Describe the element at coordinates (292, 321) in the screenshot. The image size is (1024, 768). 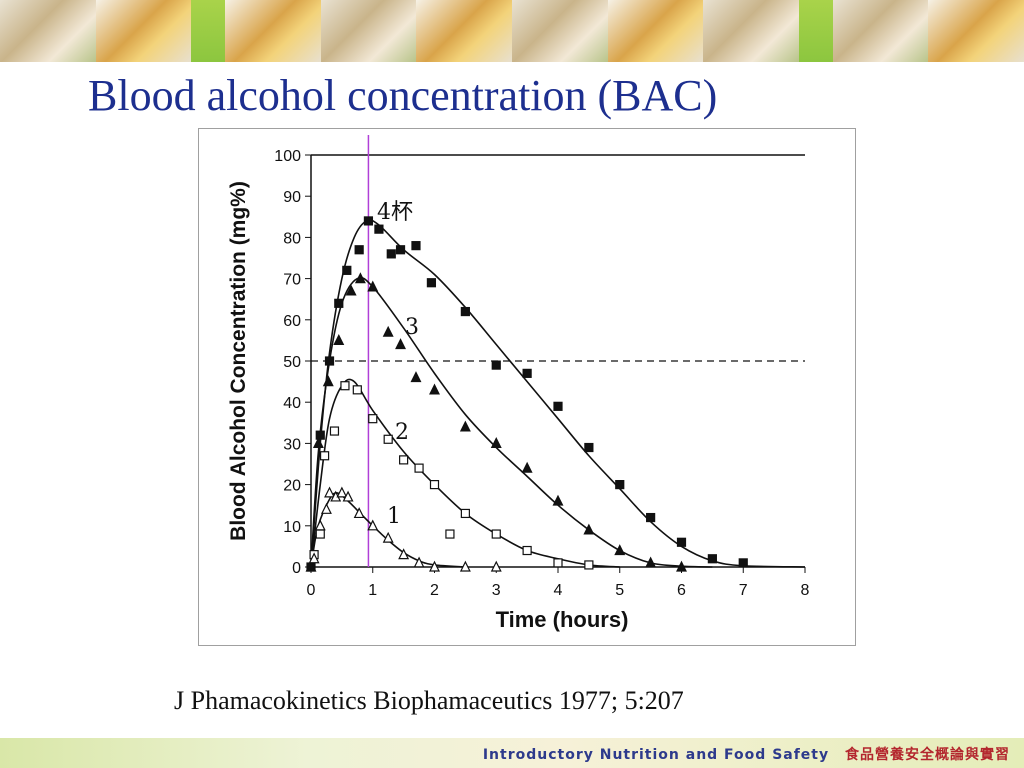
I see `y-tick-label: 60` at that location.